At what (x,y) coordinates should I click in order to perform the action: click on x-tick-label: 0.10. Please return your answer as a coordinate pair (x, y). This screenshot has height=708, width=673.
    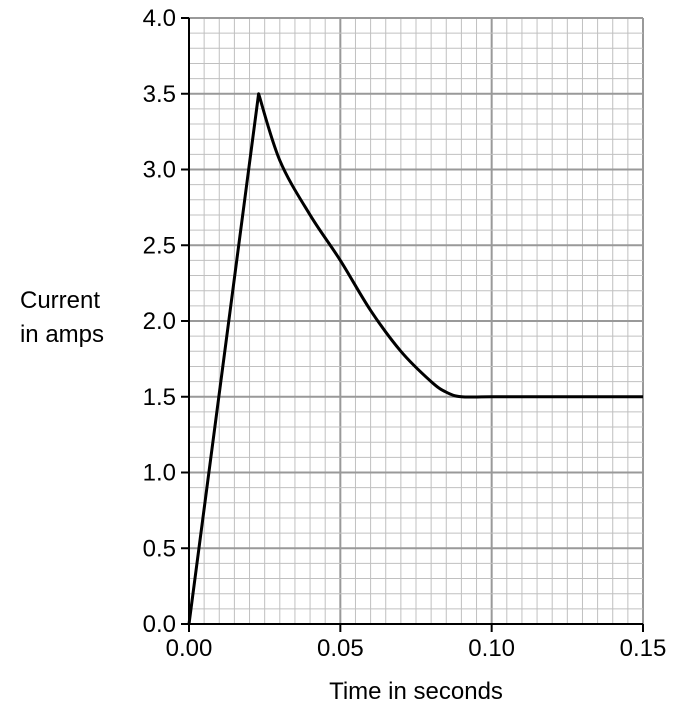
    Looking at the image, I should click on (491, 648).